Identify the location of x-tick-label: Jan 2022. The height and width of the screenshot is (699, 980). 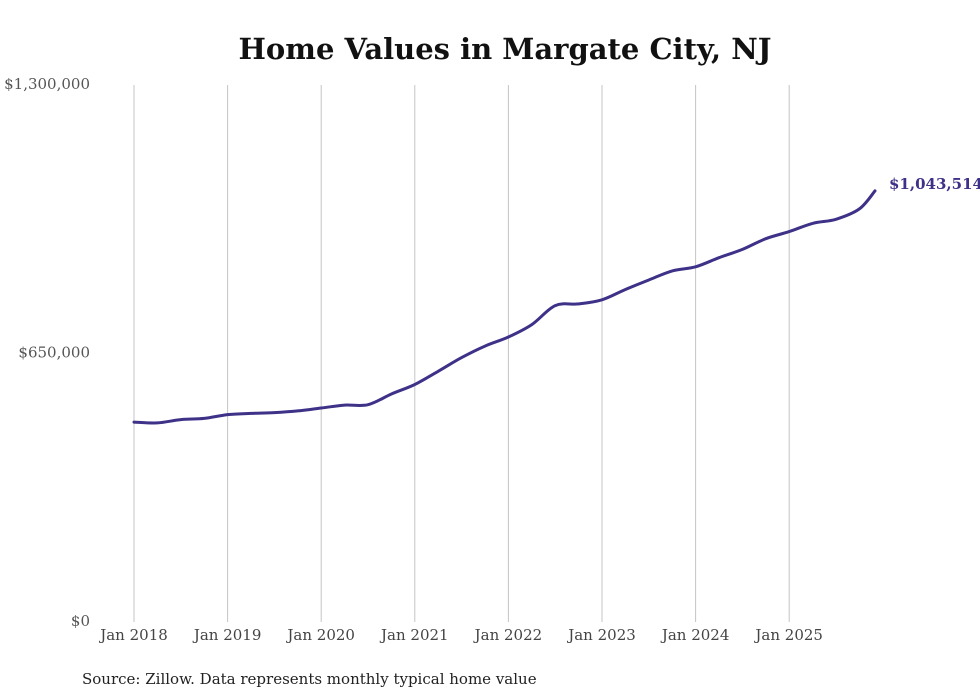
(508, 635).